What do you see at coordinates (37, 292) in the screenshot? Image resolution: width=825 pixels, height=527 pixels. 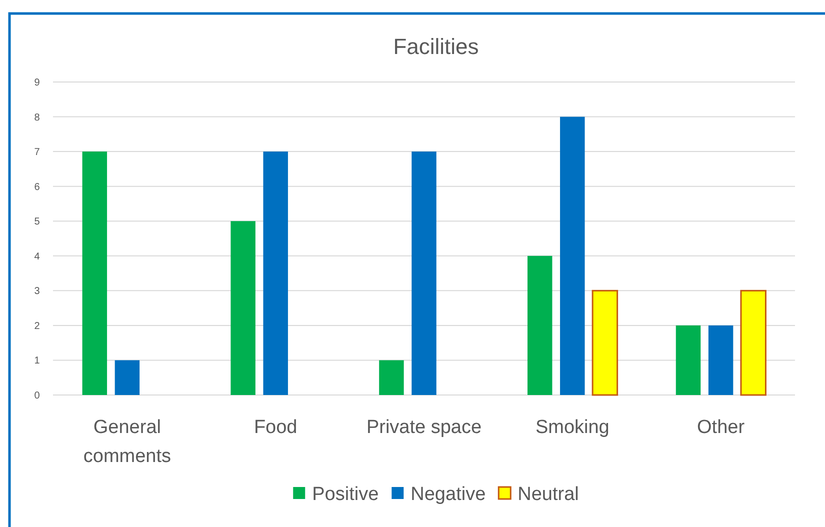 I see `y-tick-label: 3` at bounding box center [37, 292].